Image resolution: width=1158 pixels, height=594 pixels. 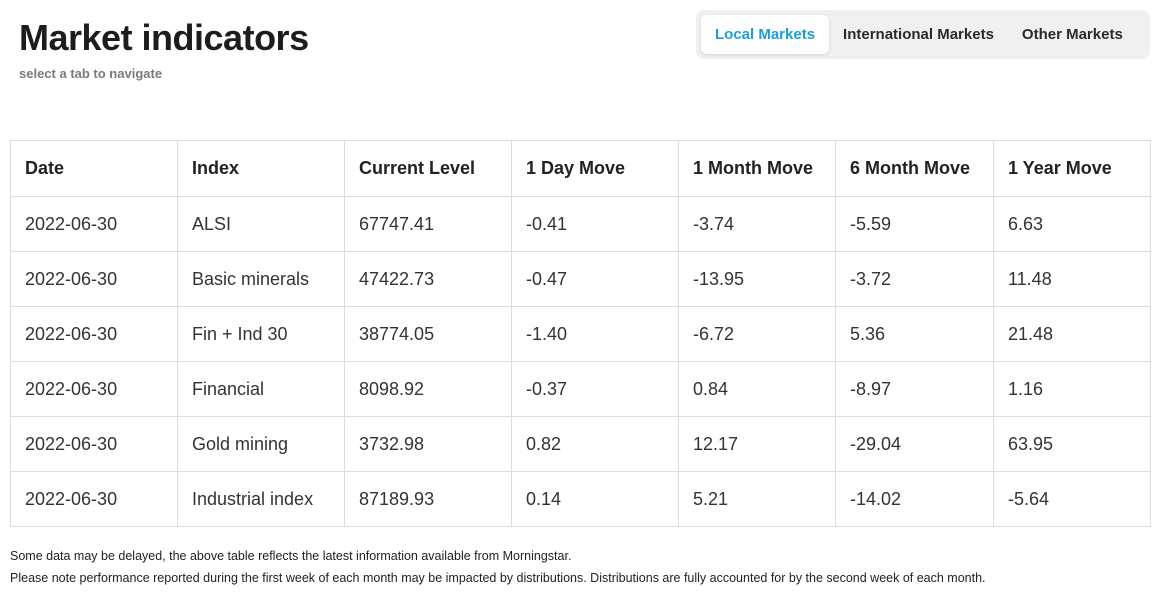 I want to click on column-header-current-level: Current Level, so click(x=428, y=168).